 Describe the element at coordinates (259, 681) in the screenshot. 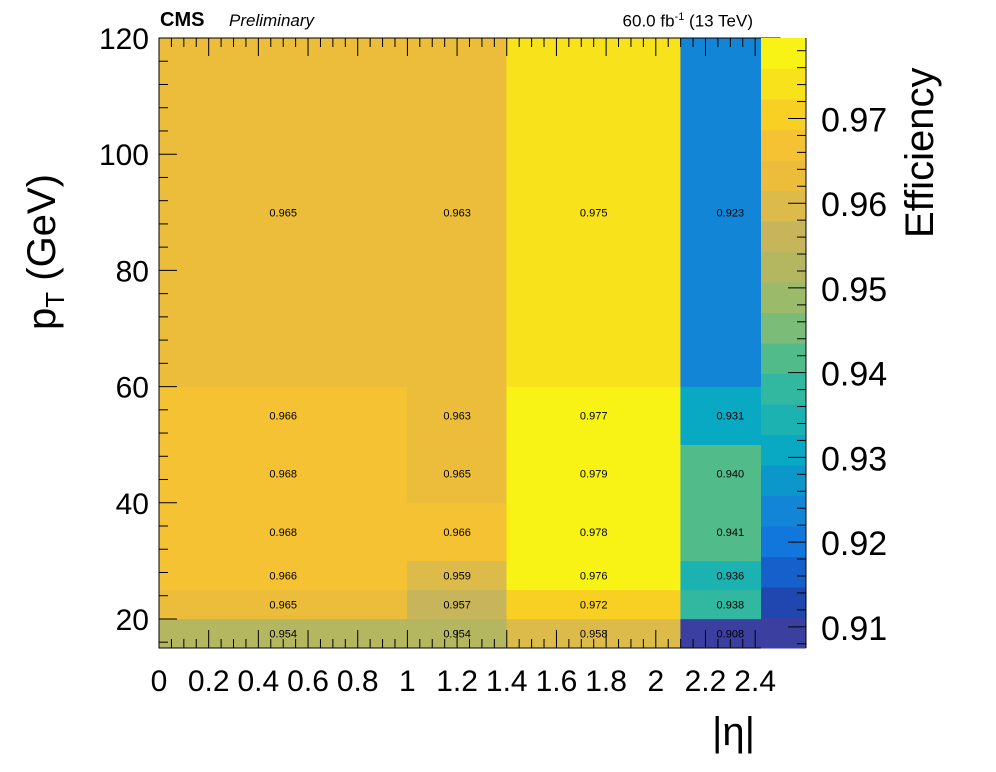

I see `x-tick-label: 0.4` at that location.